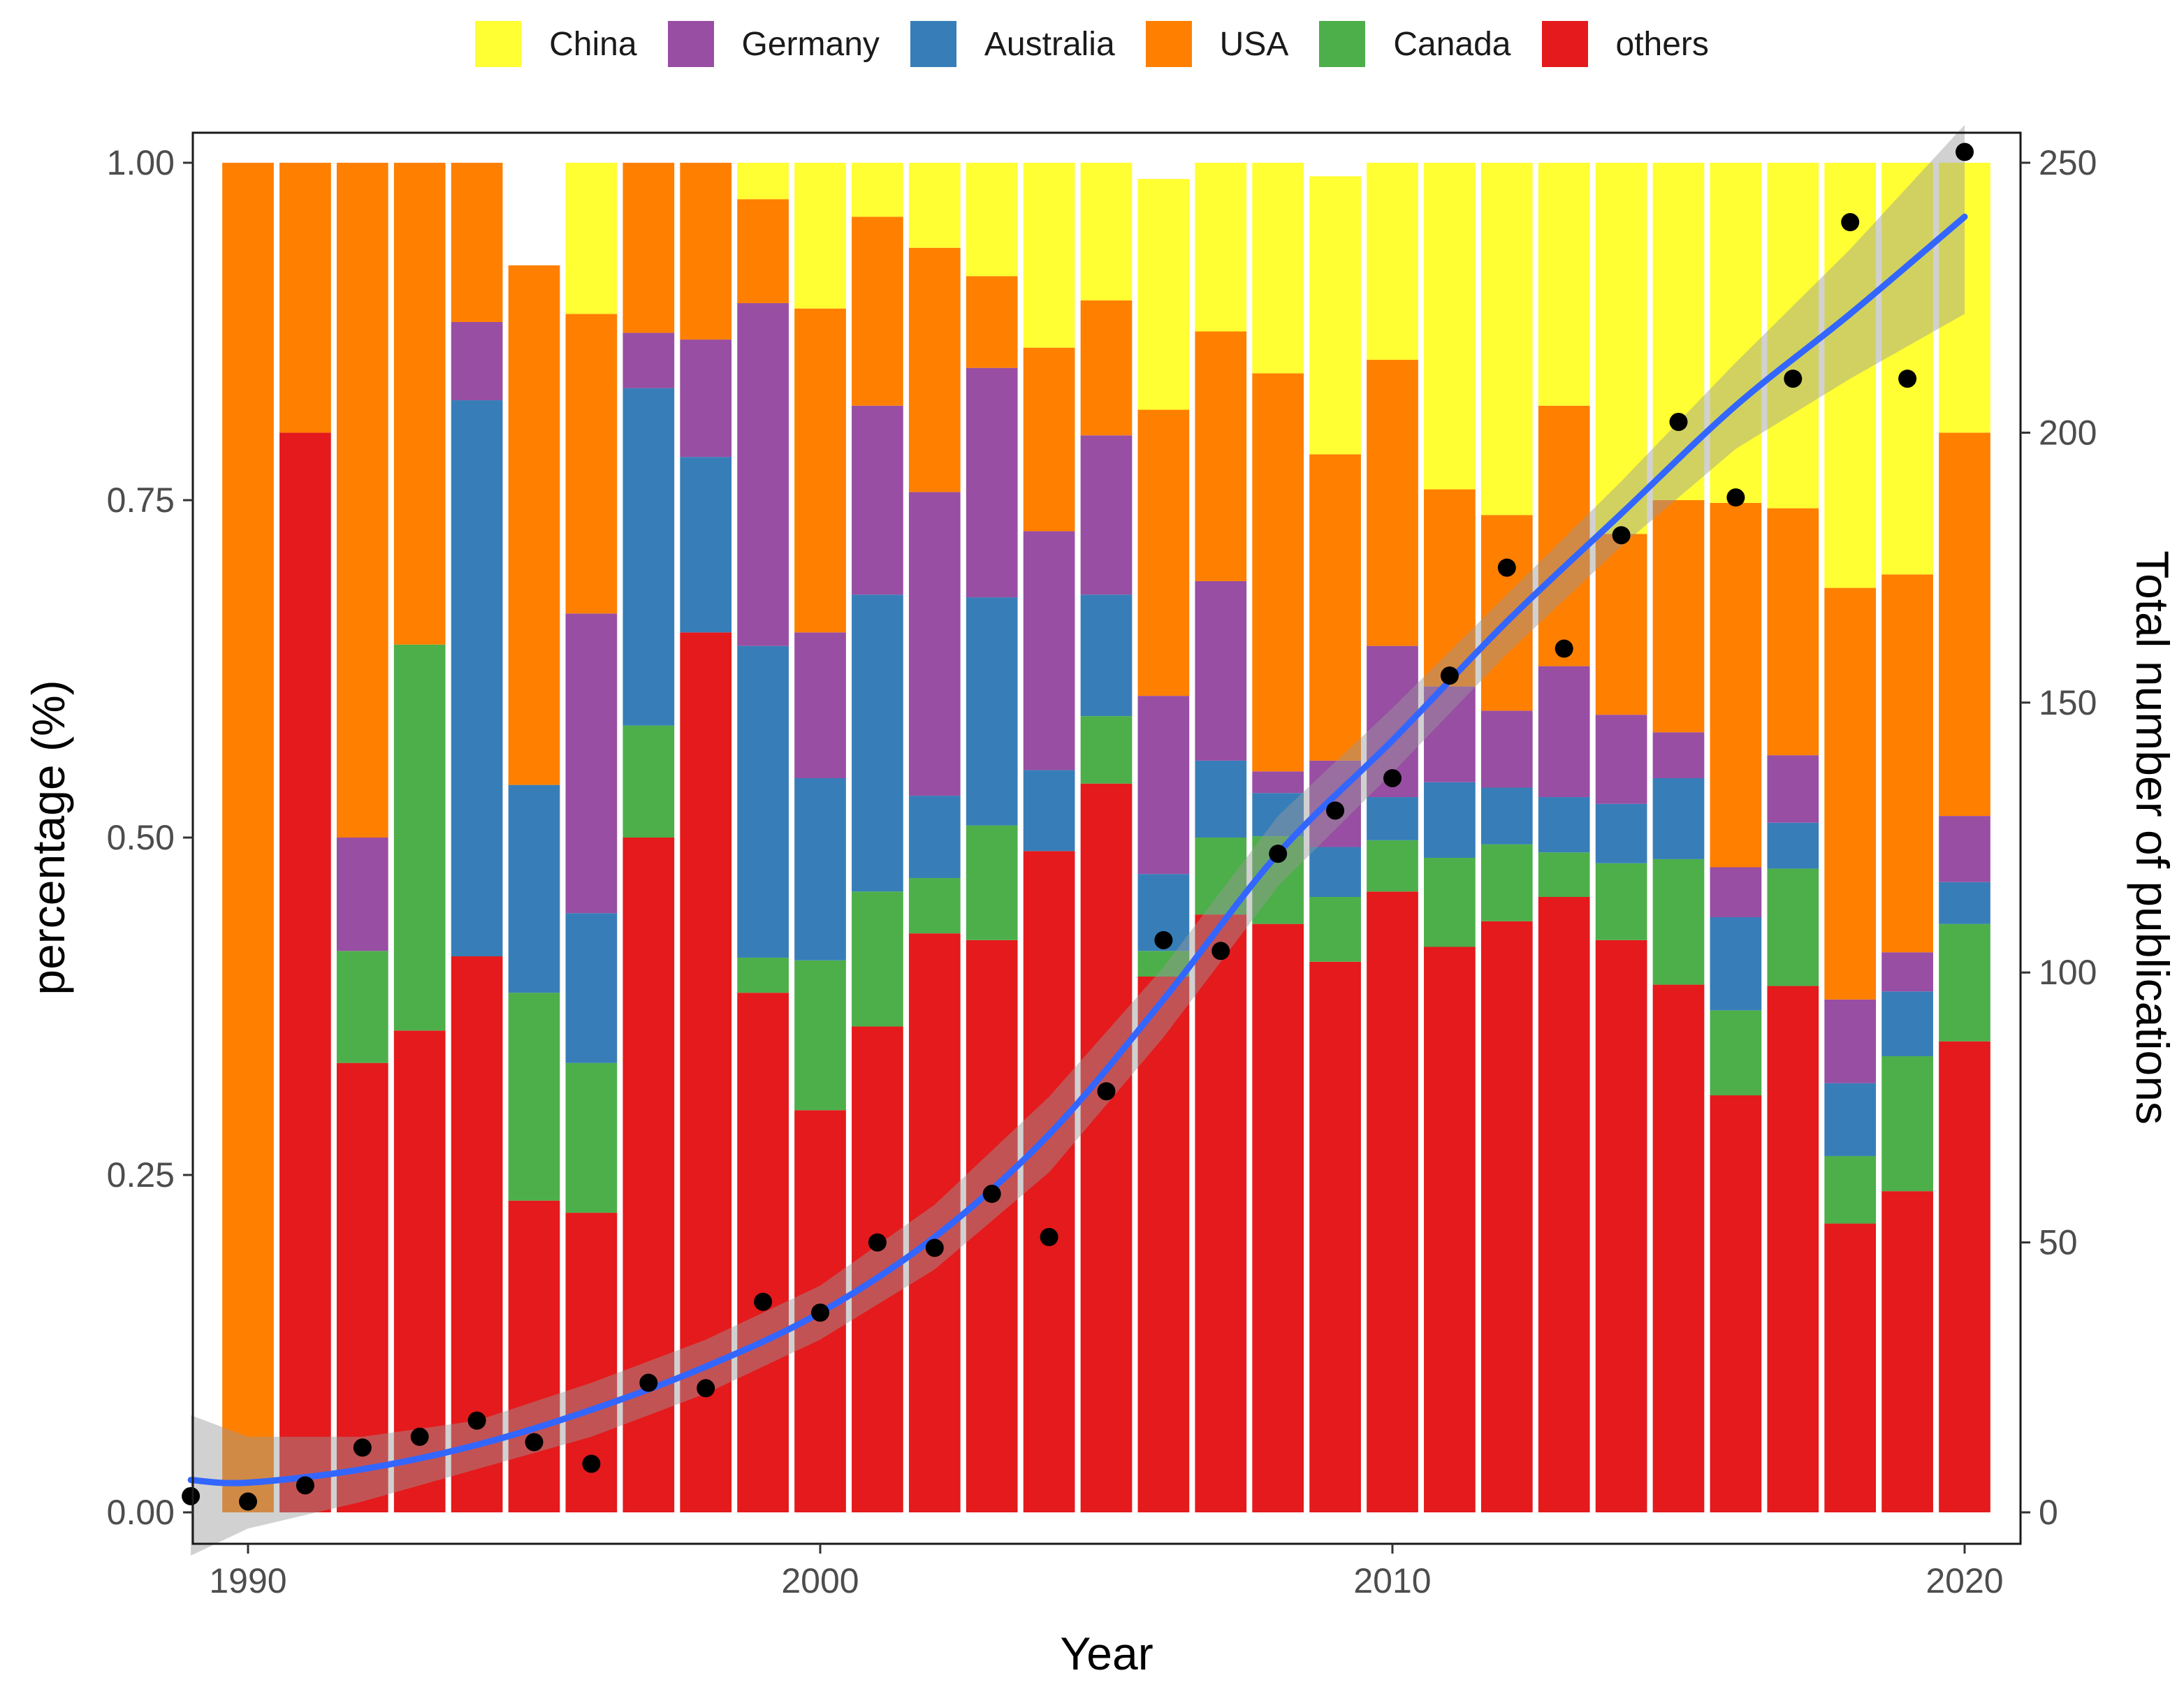 The height and width of the screenshot is (1687, 2184). I want to click on total-point-1994, so click(476, 1420).